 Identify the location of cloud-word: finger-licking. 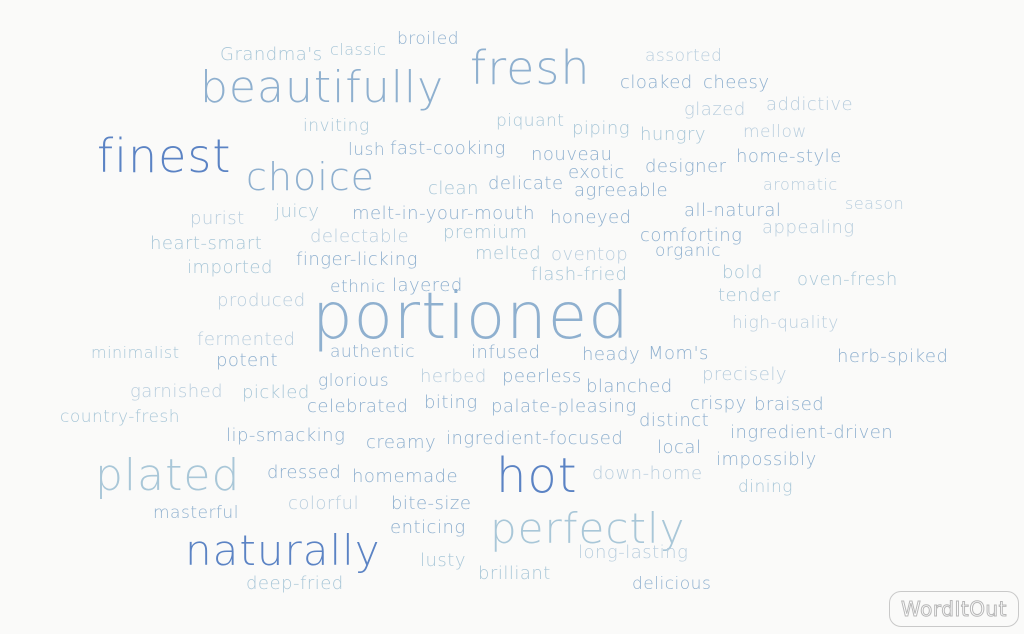
(357, 259).